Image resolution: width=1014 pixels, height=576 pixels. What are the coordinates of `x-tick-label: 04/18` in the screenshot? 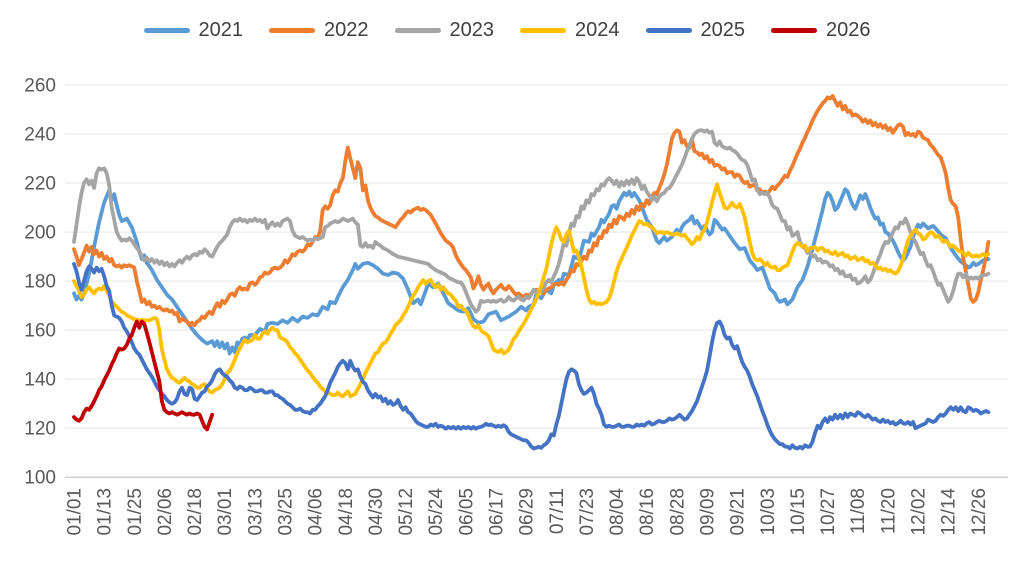 It's located at (346, 512).